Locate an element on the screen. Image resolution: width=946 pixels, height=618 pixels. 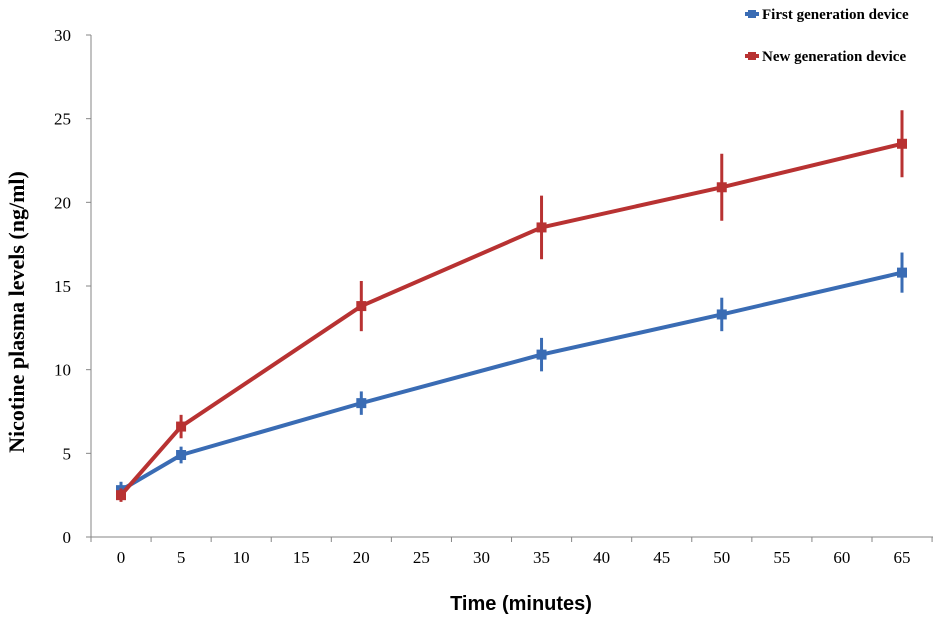
y-tick-label: 5 is located at coordinates (67, 453).